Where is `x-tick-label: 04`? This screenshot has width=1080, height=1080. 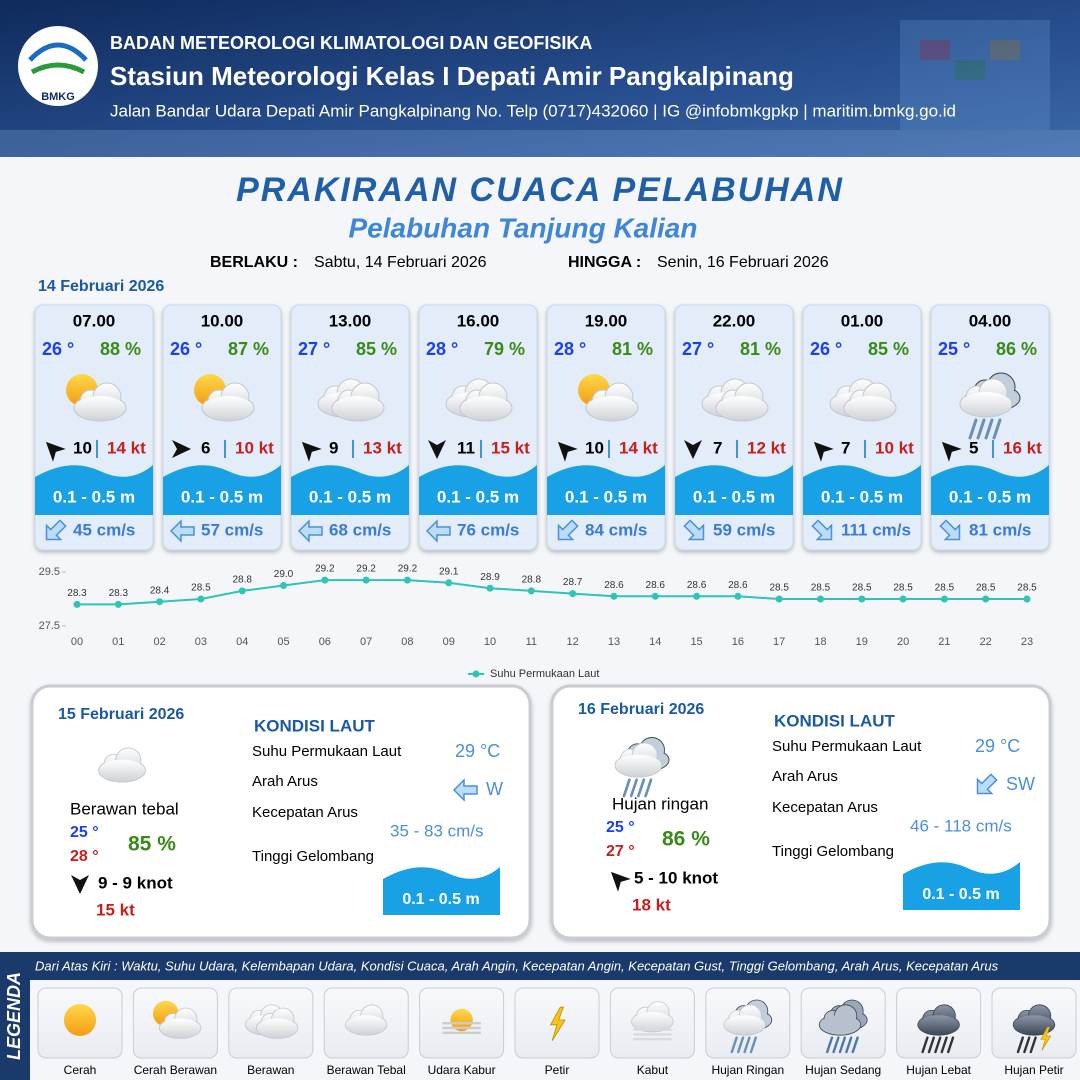
x-tick-label: 04 is located at coordinates (242, 642).